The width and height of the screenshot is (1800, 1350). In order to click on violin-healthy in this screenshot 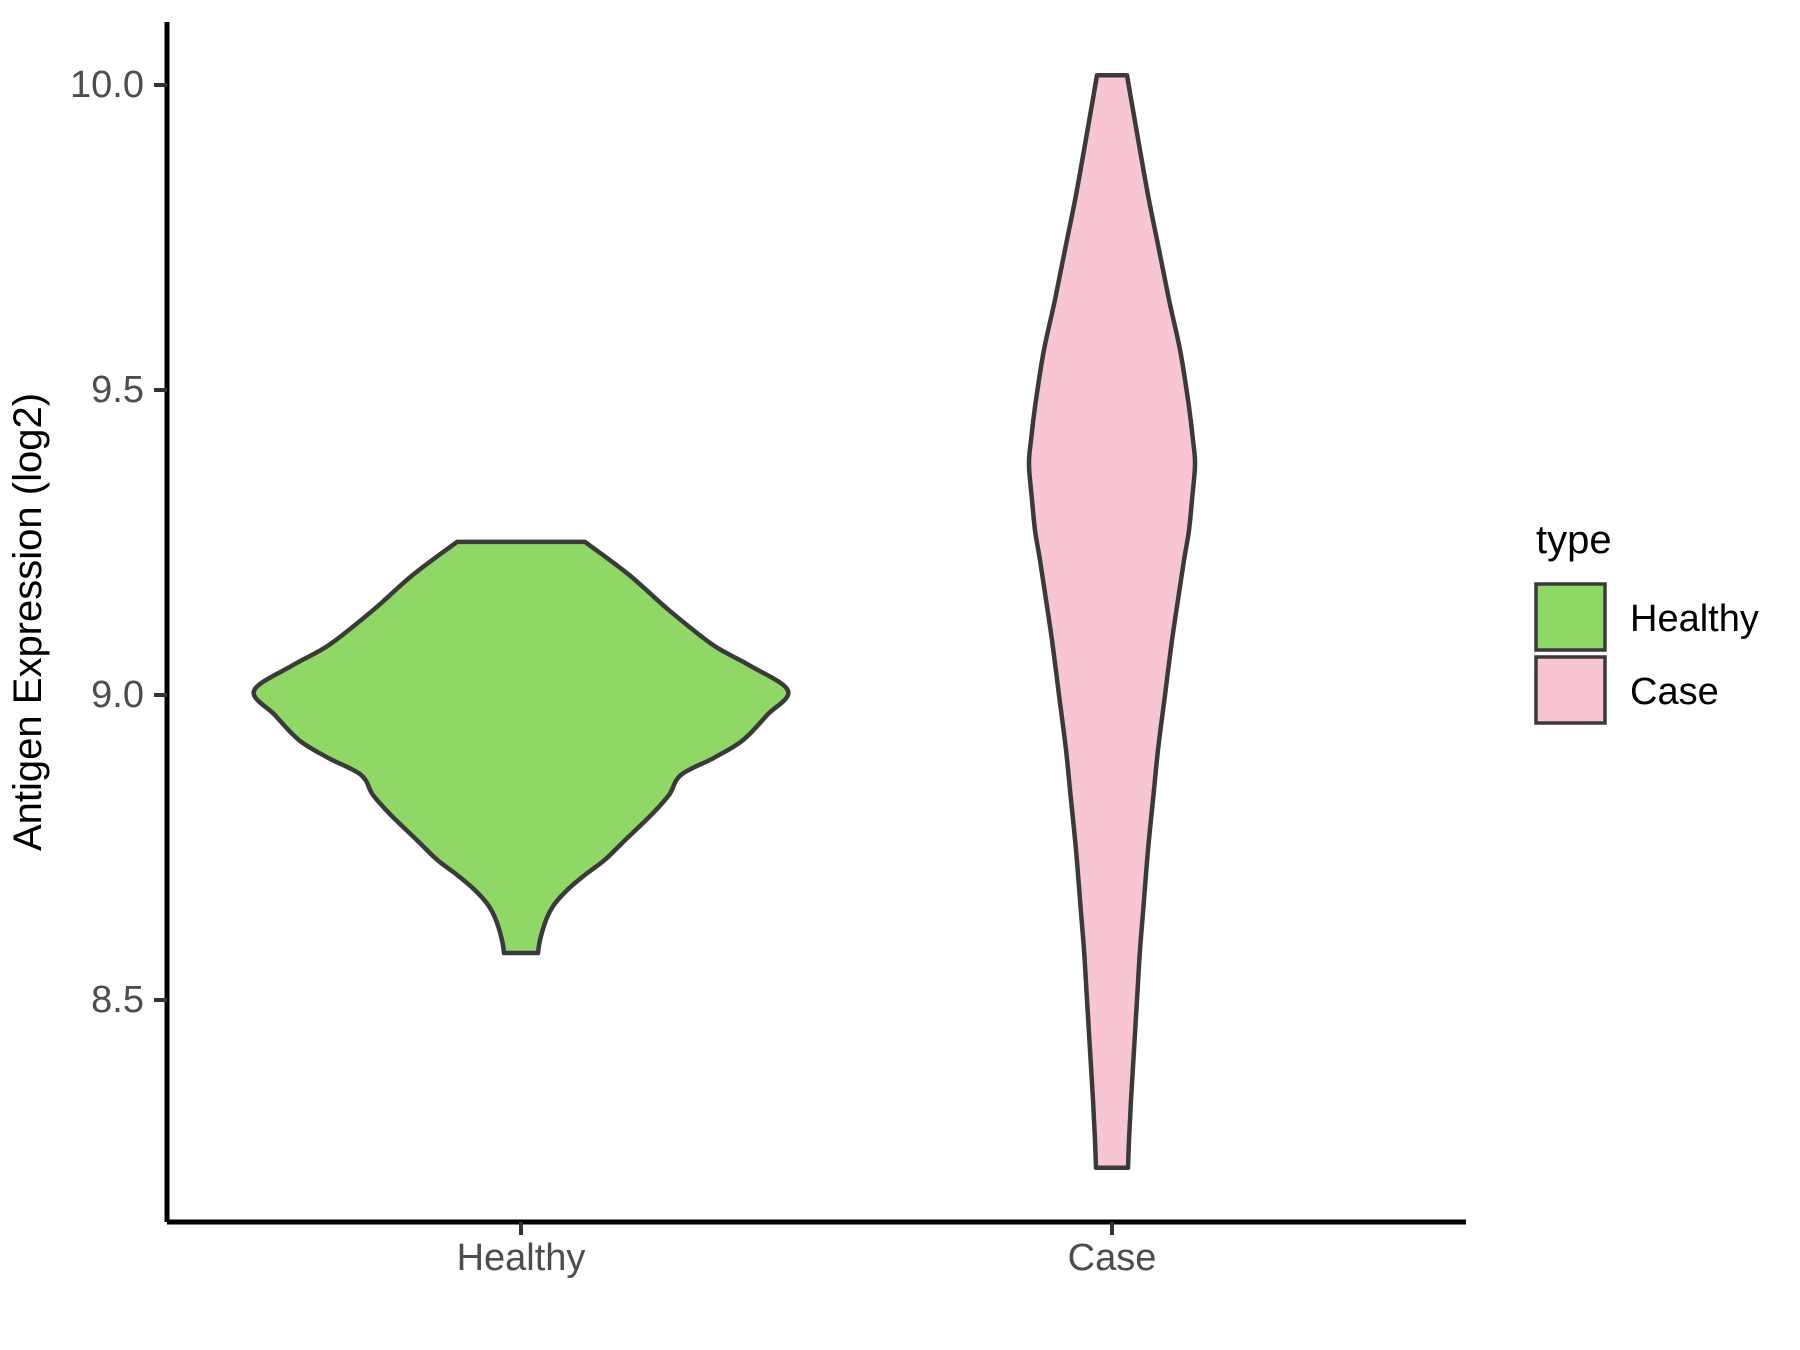, I will do `click(521, 747)`.